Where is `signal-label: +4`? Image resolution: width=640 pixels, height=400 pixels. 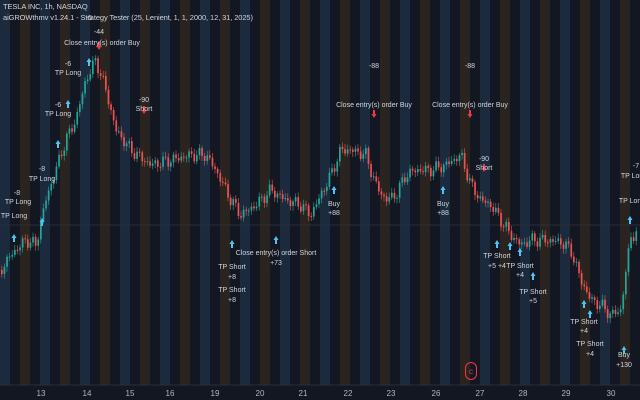
signal-label: +4 is located at coordinates (590, 354).